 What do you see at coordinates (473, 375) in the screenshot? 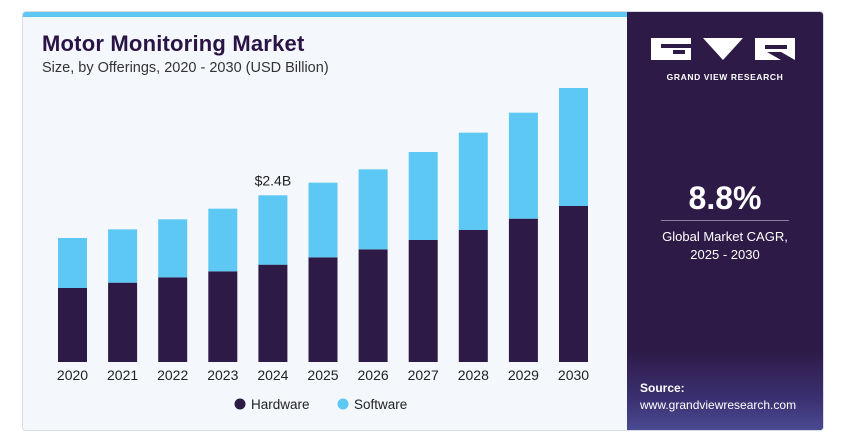
I see `x-tick-label: 2028` at bounding box center [473, 375].